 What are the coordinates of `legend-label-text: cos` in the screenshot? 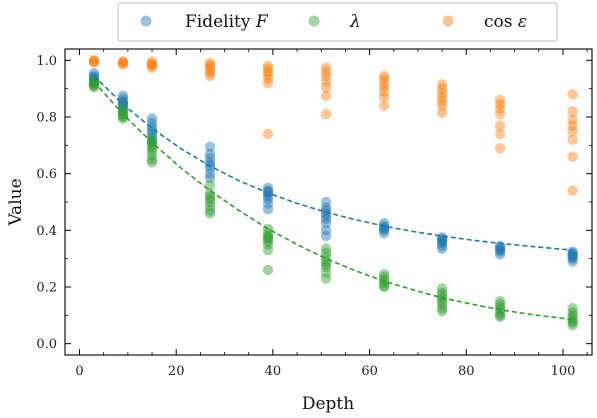 It's located at (501, 22).